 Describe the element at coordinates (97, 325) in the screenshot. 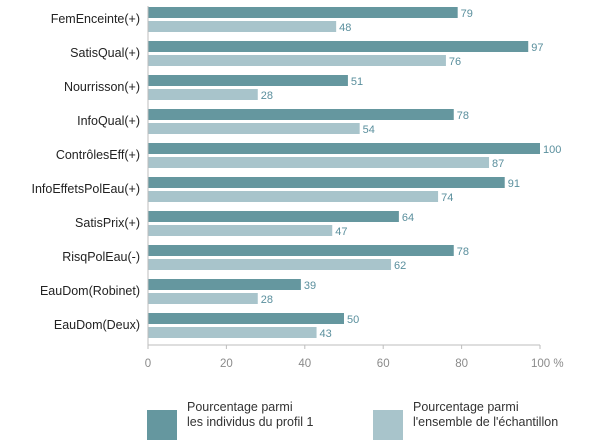

I see `category-label: EauDom(Deux)` at that location.